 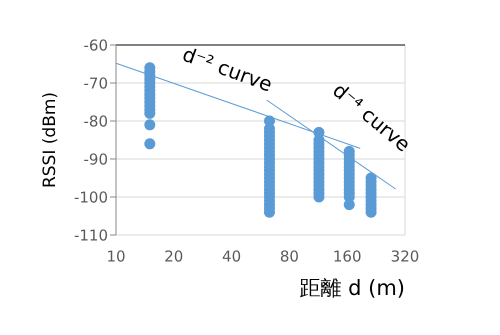 What do you see at coordinates (232, 257) in the screenshot?
I see `x-tick-label: 40` at bounding box center [232, 257].